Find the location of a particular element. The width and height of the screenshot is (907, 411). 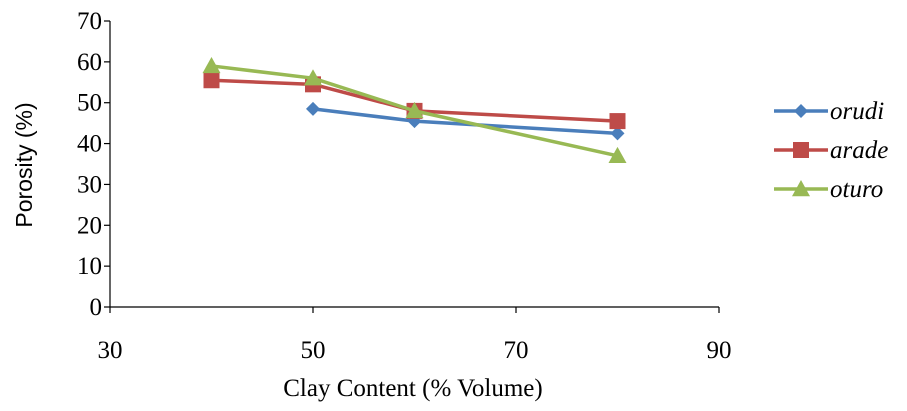

legend-label-arade: arade is located at coordinates (859, 150).